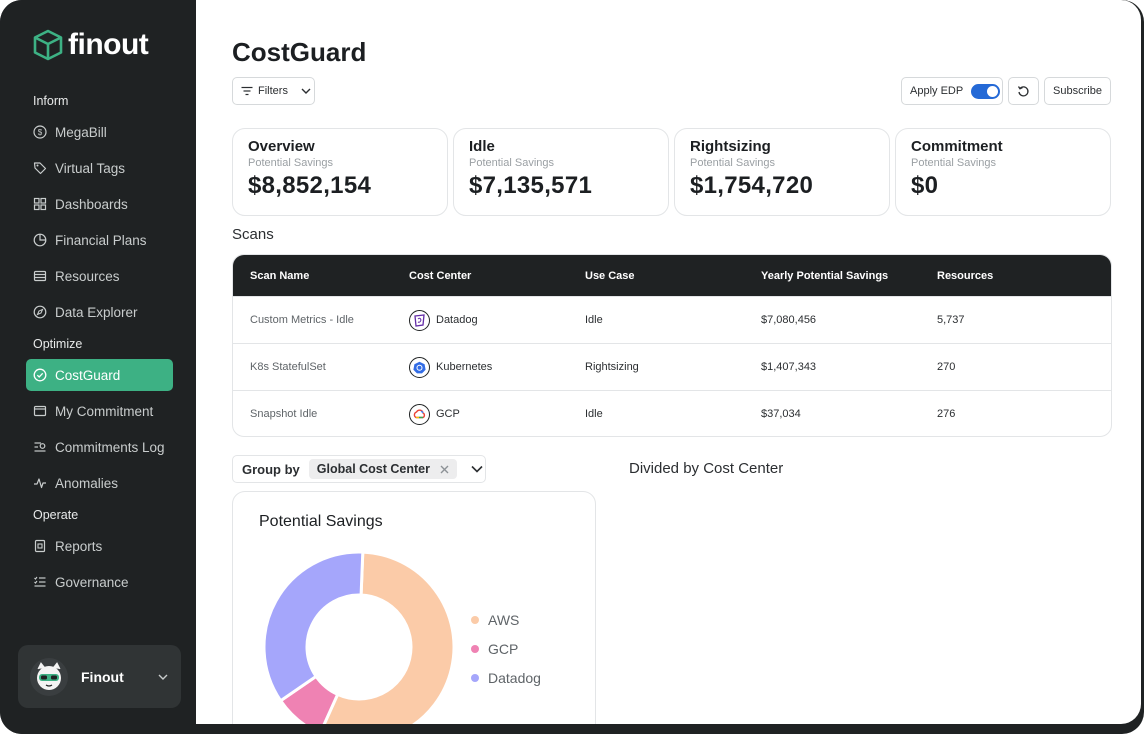  I want to click on section-title-optimize: Optimize, so click(58, 344).